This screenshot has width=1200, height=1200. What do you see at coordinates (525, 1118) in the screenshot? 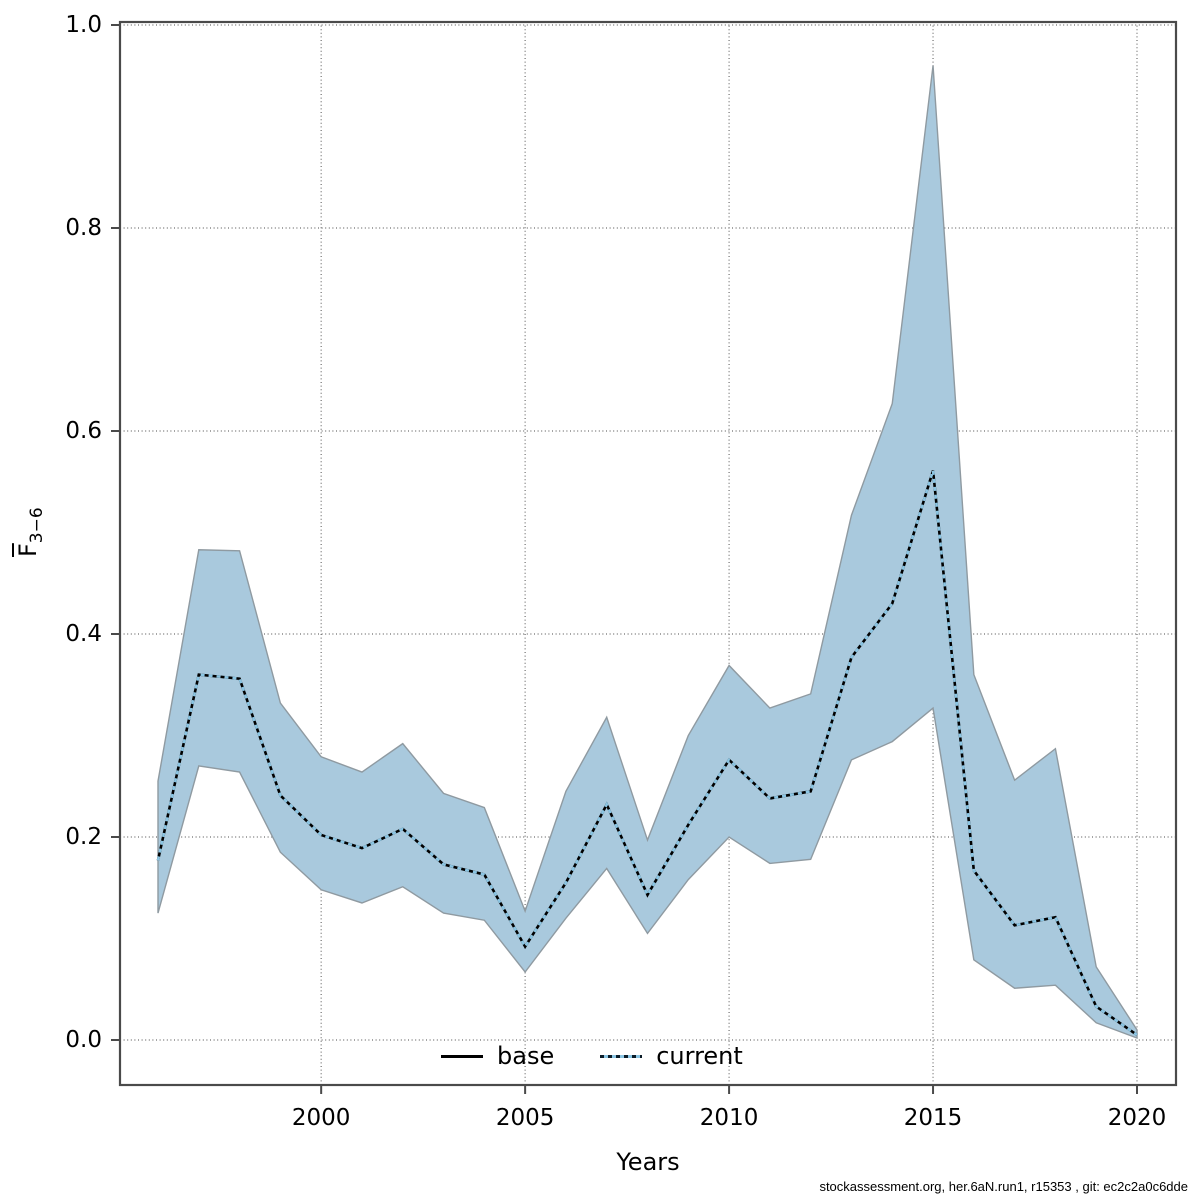
I see `x-tick-label: 2005` at bounding box center [525, 1118].